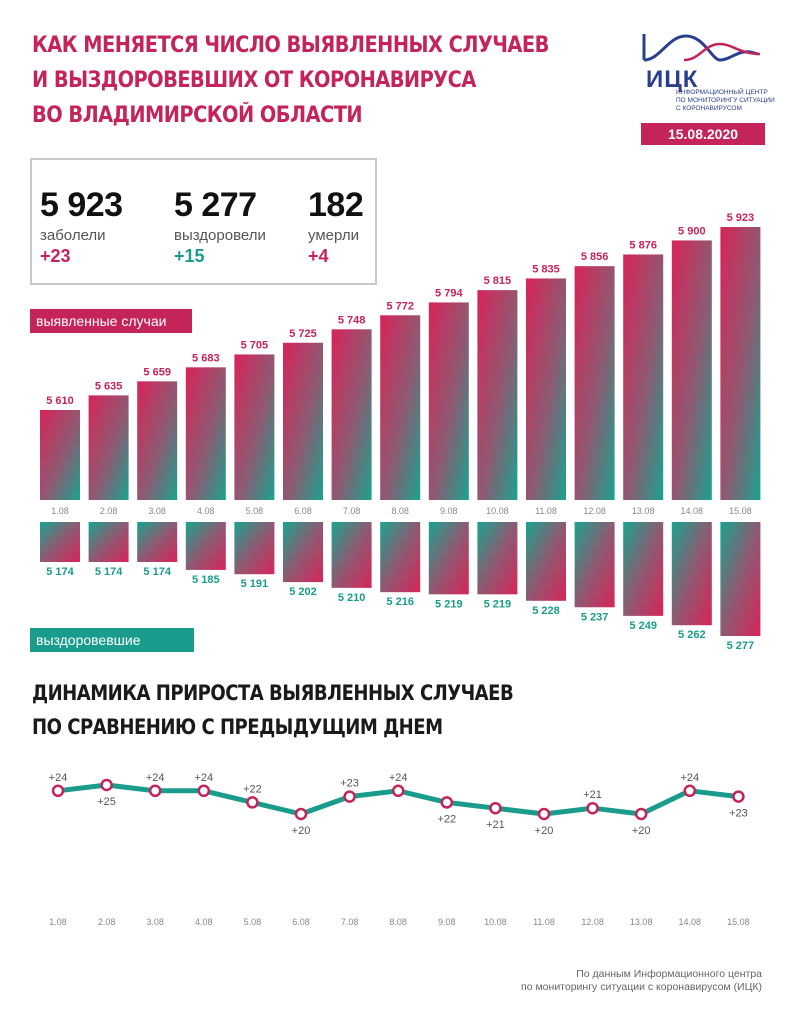 The height and width of the screenshot is (1024, 794). I want to click on stat-cases: 5 923 заболели +23, so click(81, 226).